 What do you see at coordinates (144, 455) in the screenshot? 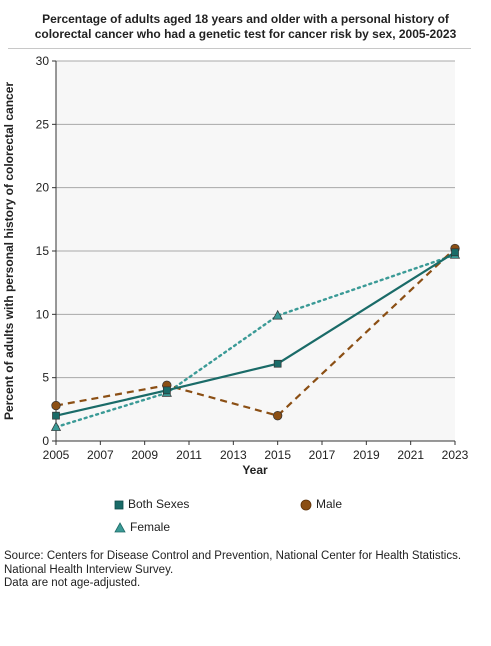
I see `x-tick-label: 2009` at bounding box center [144, 455].